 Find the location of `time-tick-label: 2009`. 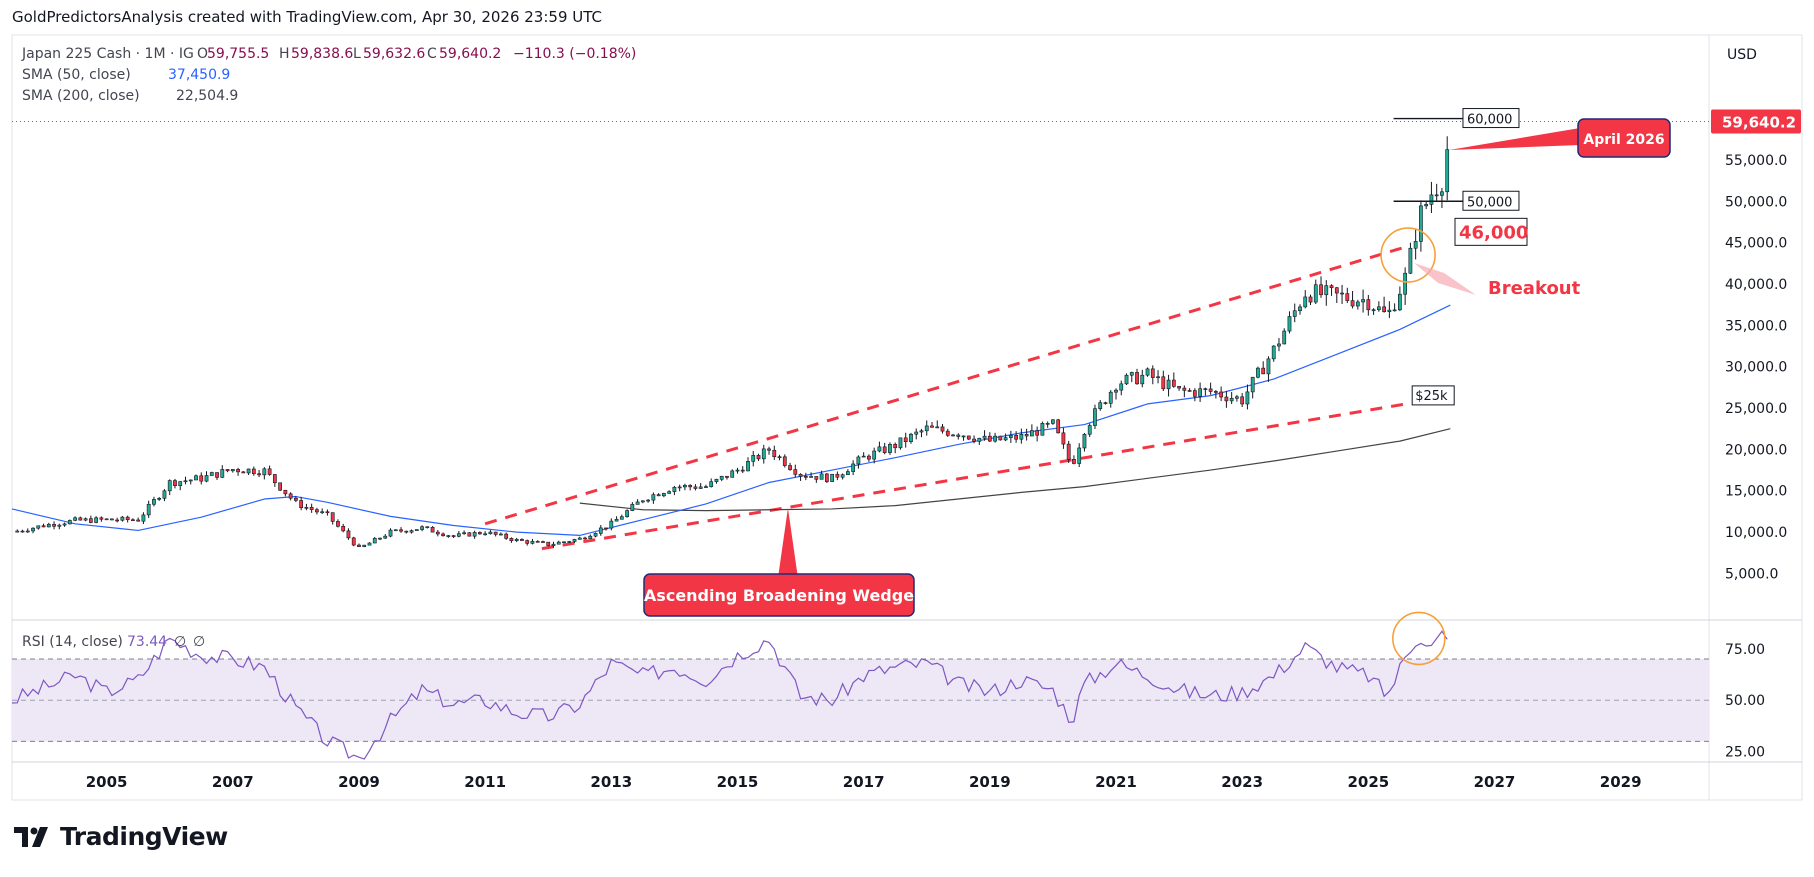

time-tick-label: 2009 is located at coordinates (359, 782).